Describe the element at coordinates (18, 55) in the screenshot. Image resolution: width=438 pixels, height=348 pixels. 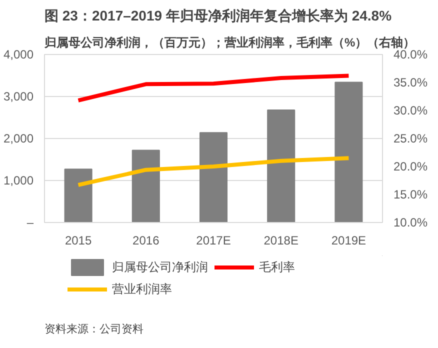
I see `y-tick-label: 4,000` at that location.